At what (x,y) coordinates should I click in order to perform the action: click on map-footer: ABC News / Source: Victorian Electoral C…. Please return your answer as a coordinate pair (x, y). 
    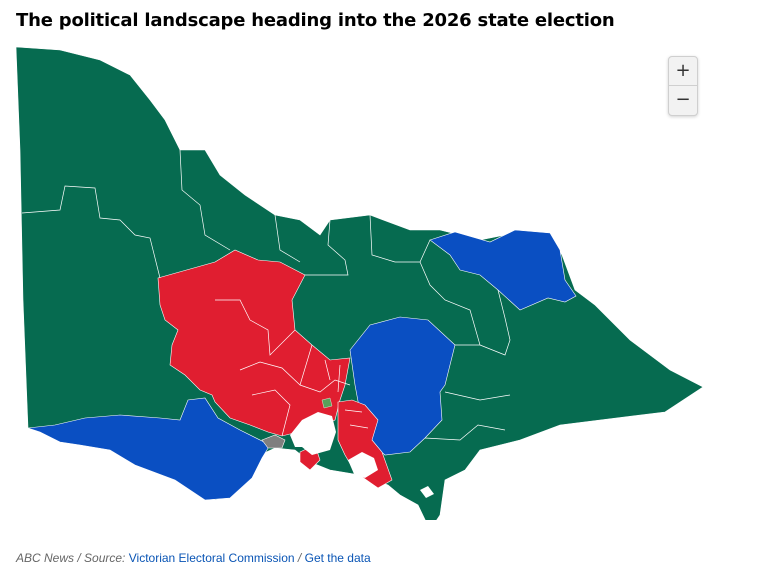
    Looking at the image, I should click on (193, 558).